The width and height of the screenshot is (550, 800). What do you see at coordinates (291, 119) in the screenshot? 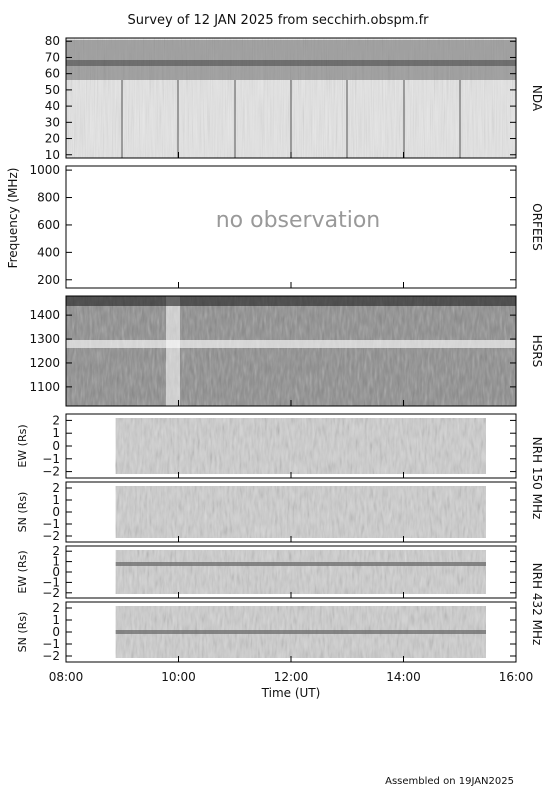
I see `nda-vertical-lines` at bounding box center [291, 119].